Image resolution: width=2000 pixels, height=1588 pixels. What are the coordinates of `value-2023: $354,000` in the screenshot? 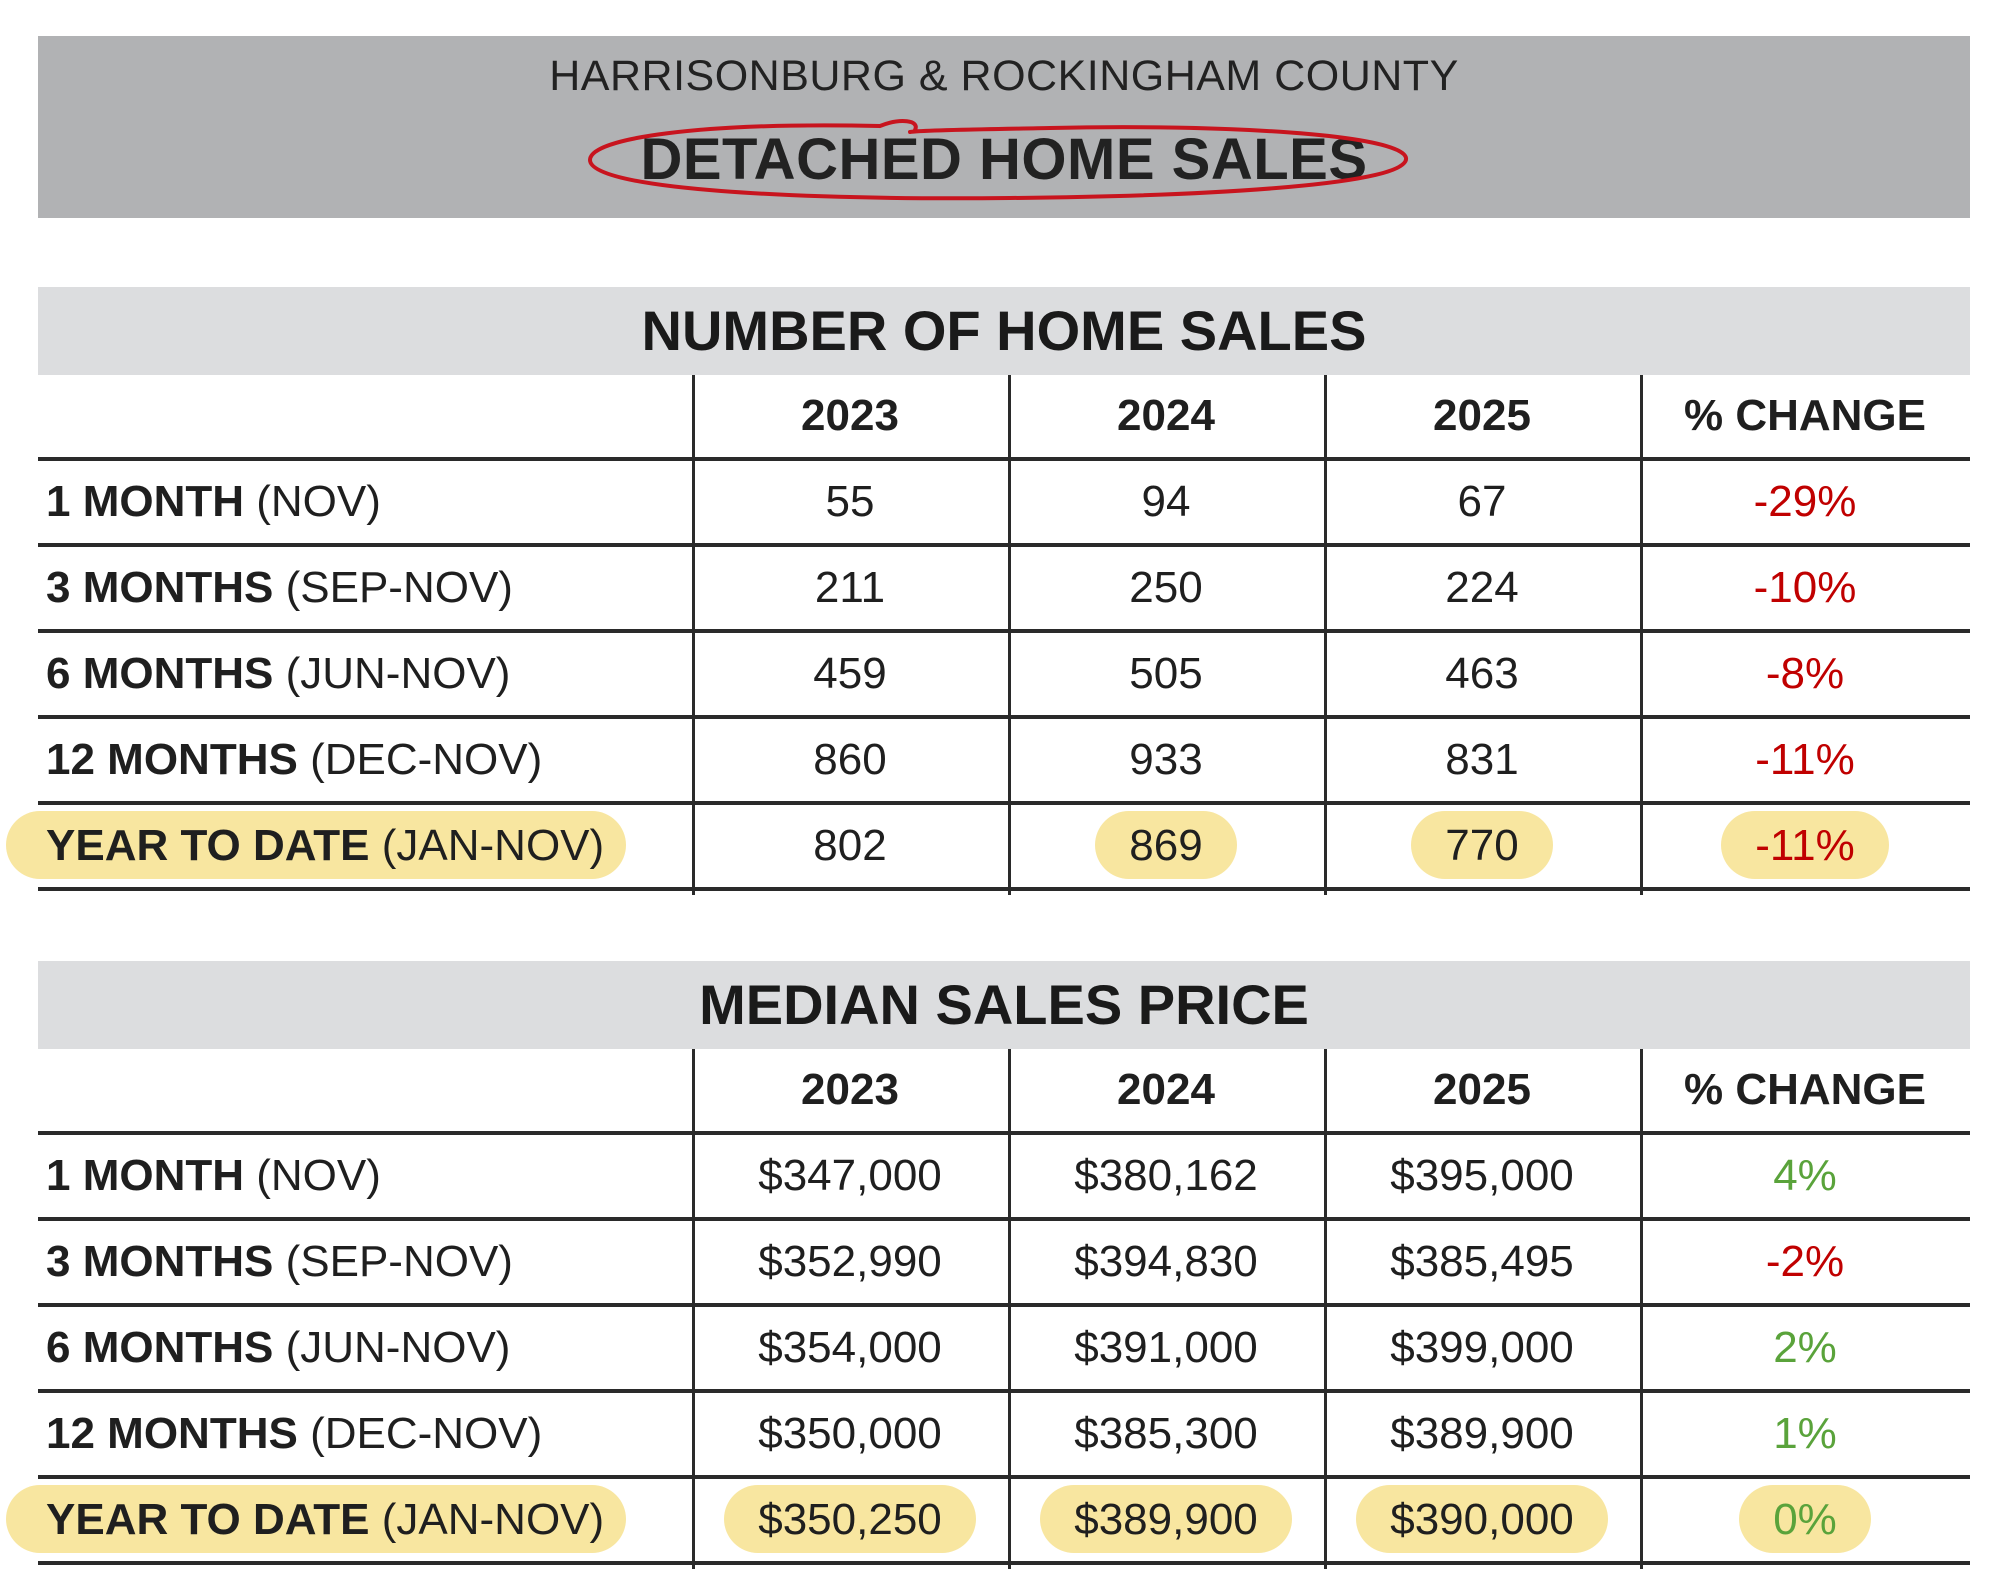 It's located at (850, 1347).